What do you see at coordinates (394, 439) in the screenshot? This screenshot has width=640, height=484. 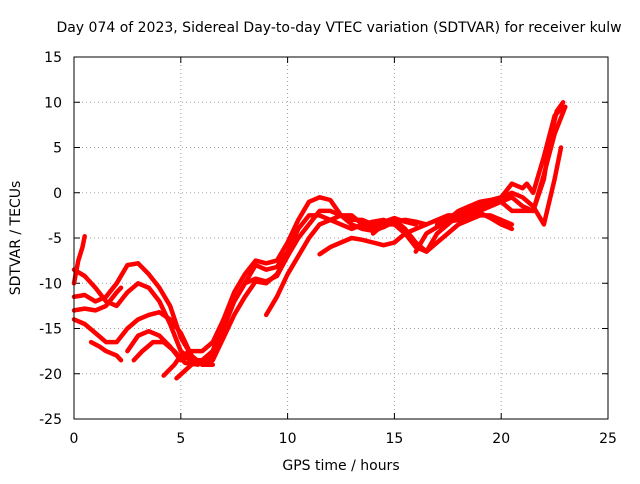 I see `x-tick-label: 15` at bounding box center [394, 439].